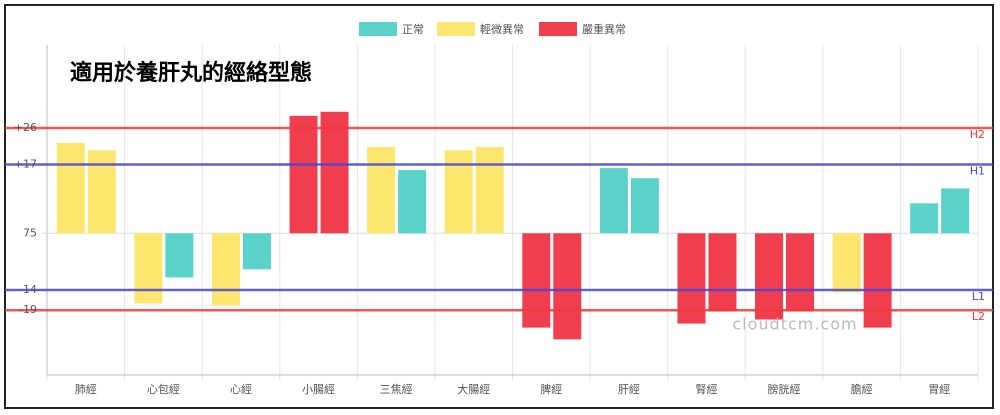  Describe the element at coordinates (241, 389) in the screenshot. I see `x-tick-label: 心經` at that location.